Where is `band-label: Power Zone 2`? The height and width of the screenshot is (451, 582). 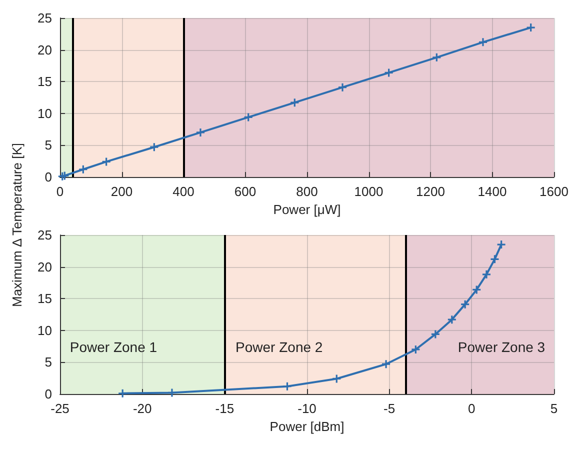 band-label: Power Zone 2 is located at coordinates (279, 346).